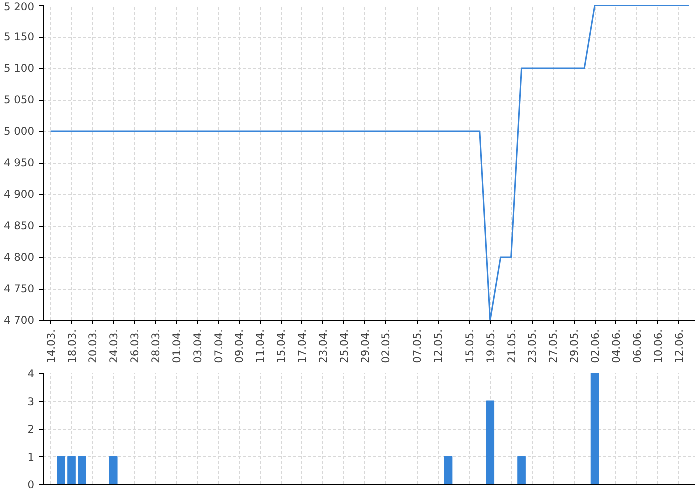 The width and height of the screenshot is (700, 500). What do you see at coordinates (595, 346) in the screenshot?
I see `x-tick-label: 02.06.` at bounding box center [595, 346].